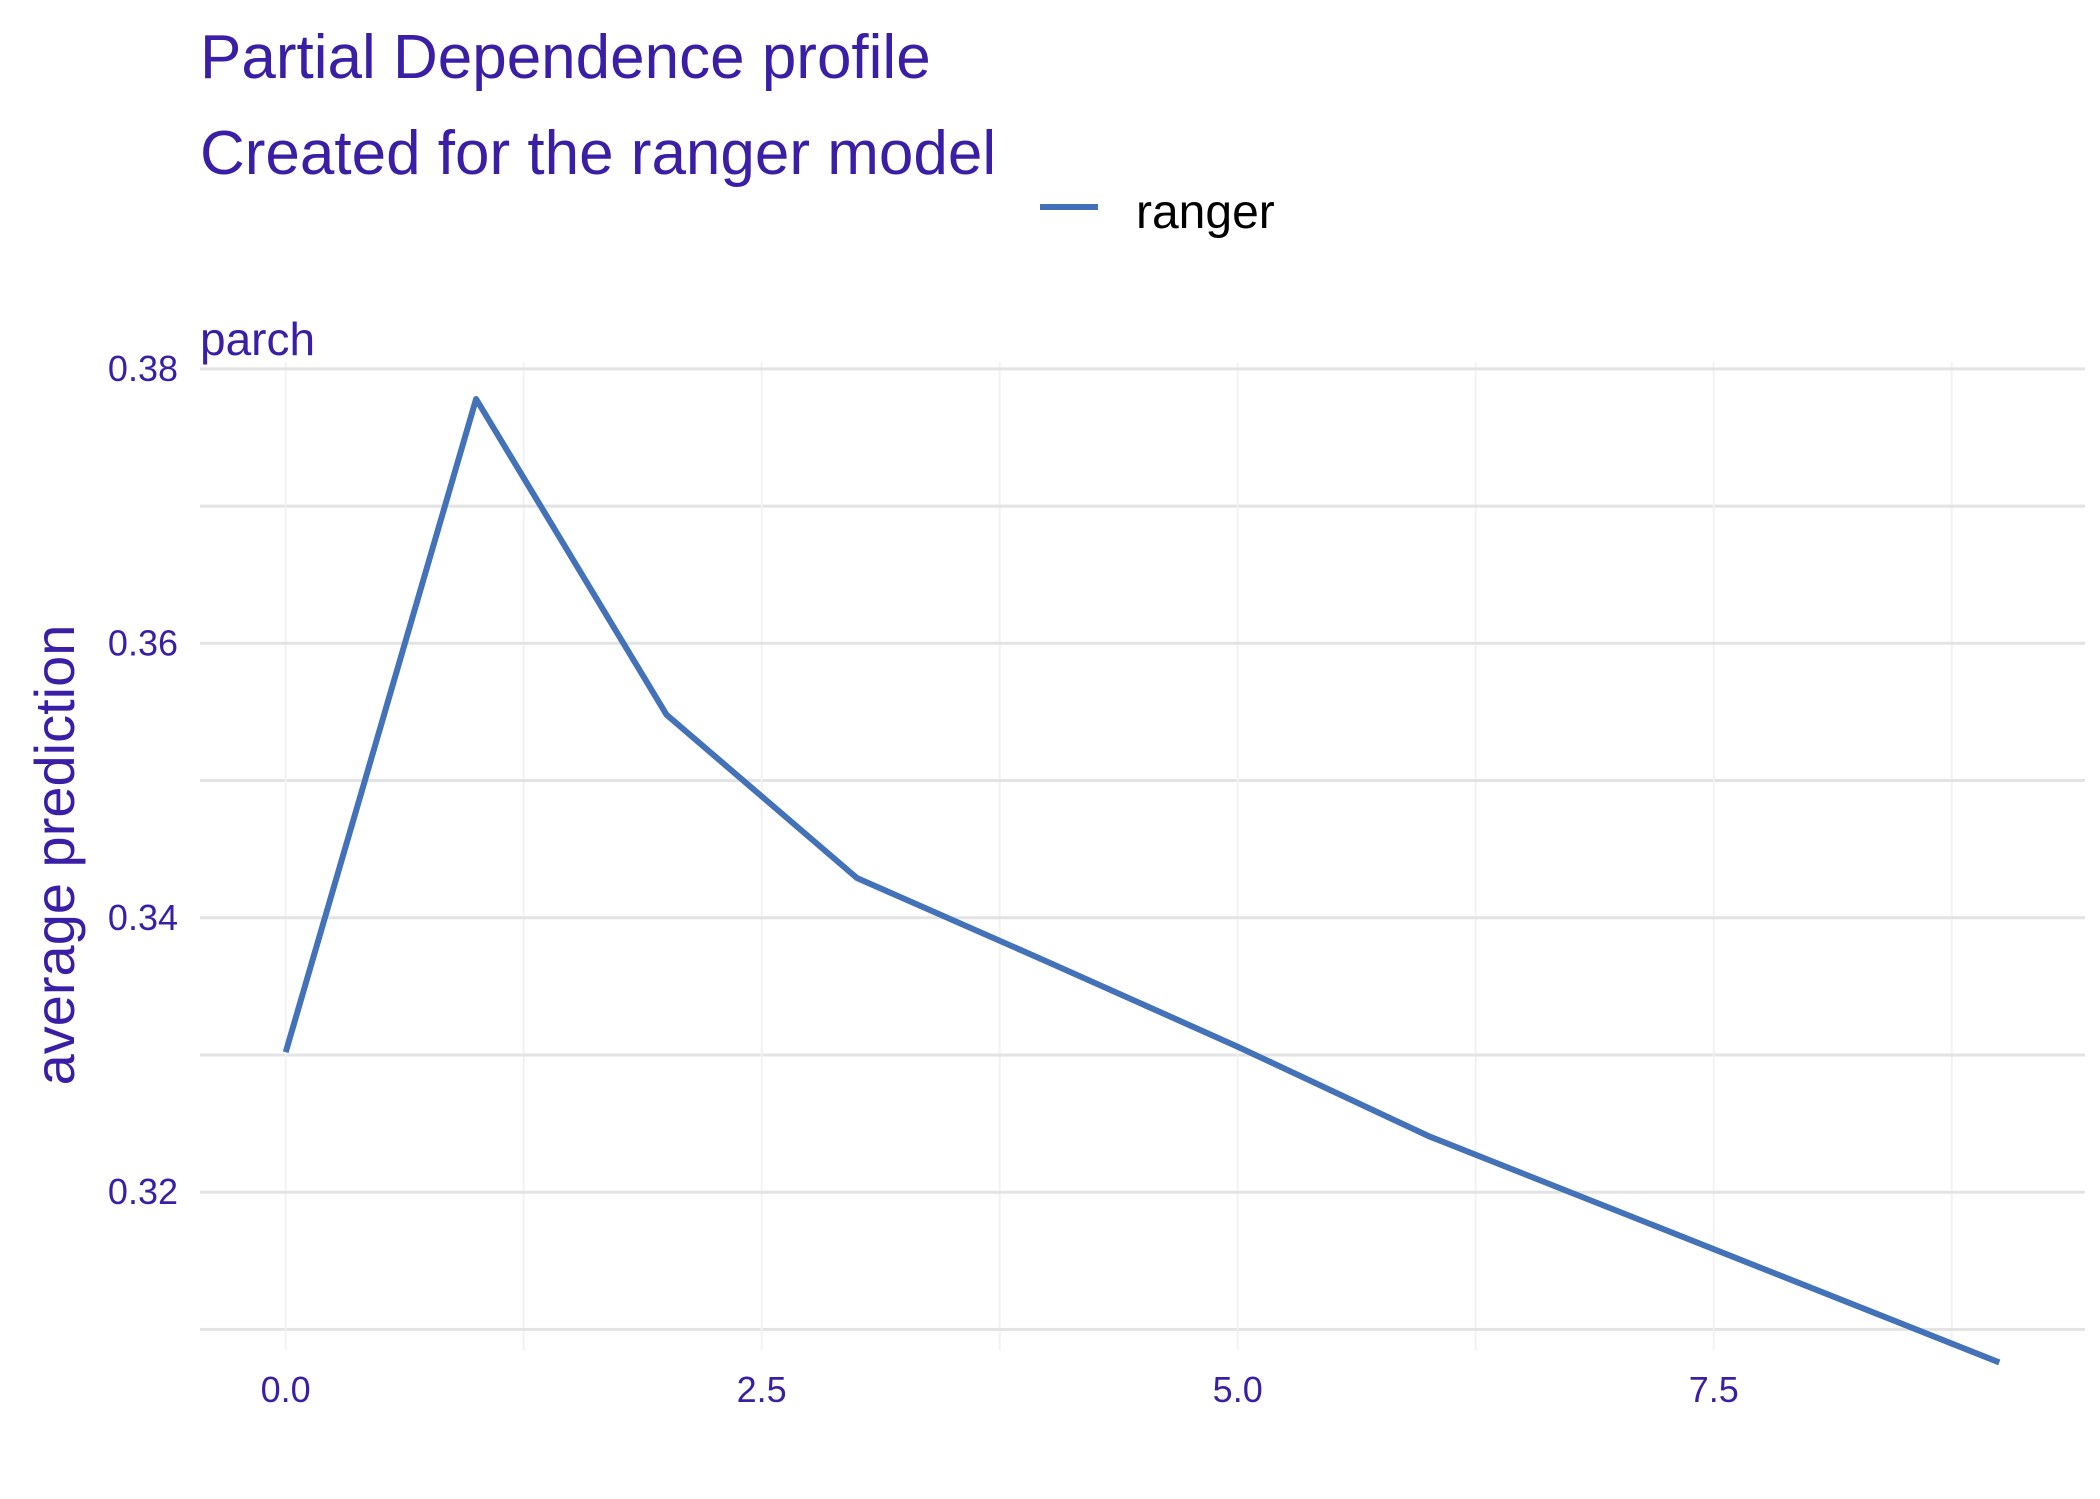 The image size is (2100, 1499). Describe the element at coordinates (1000, 1389) in the screenshot. I see `x-tick-labels: 0.0 2.5 5.0 7.5` at that location.